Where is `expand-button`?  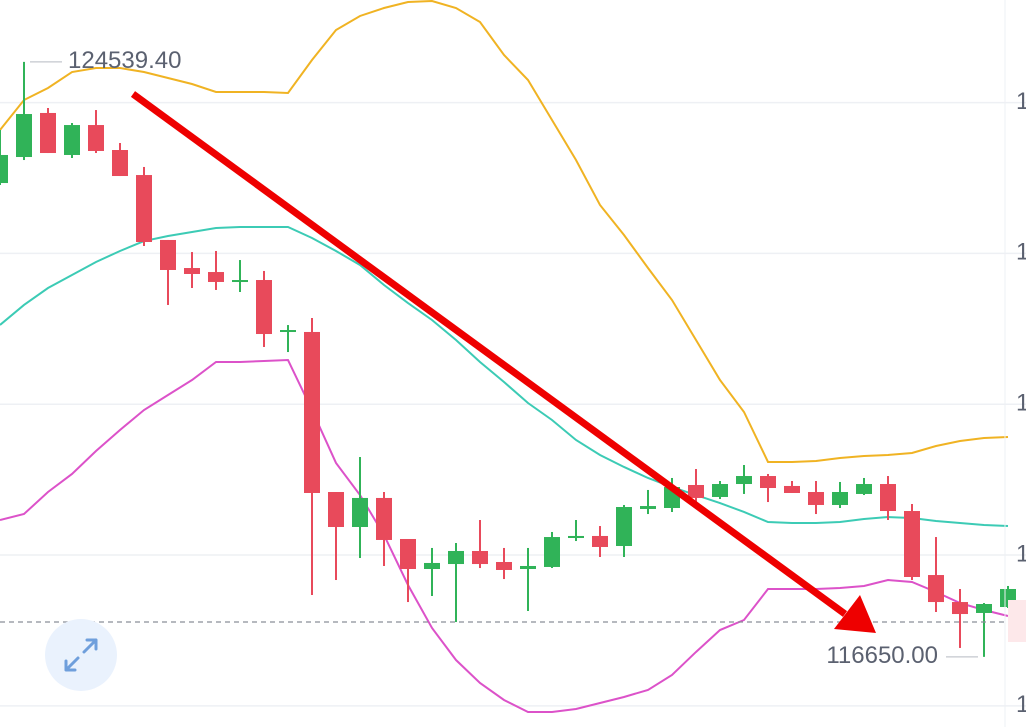 expand-button is located at coordinates (81, 655).